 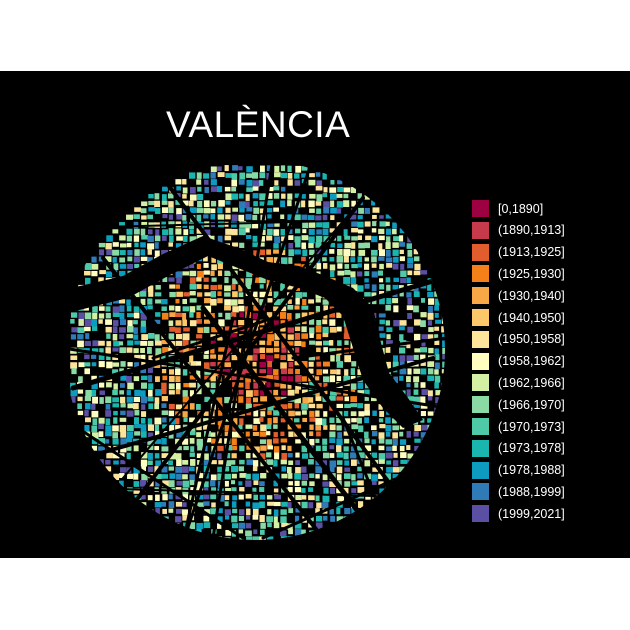 What do you see at coordinates (531, 470) in the screenshot?
I see `legend-label: (1978,1988]` at bounding box center [531, 470].